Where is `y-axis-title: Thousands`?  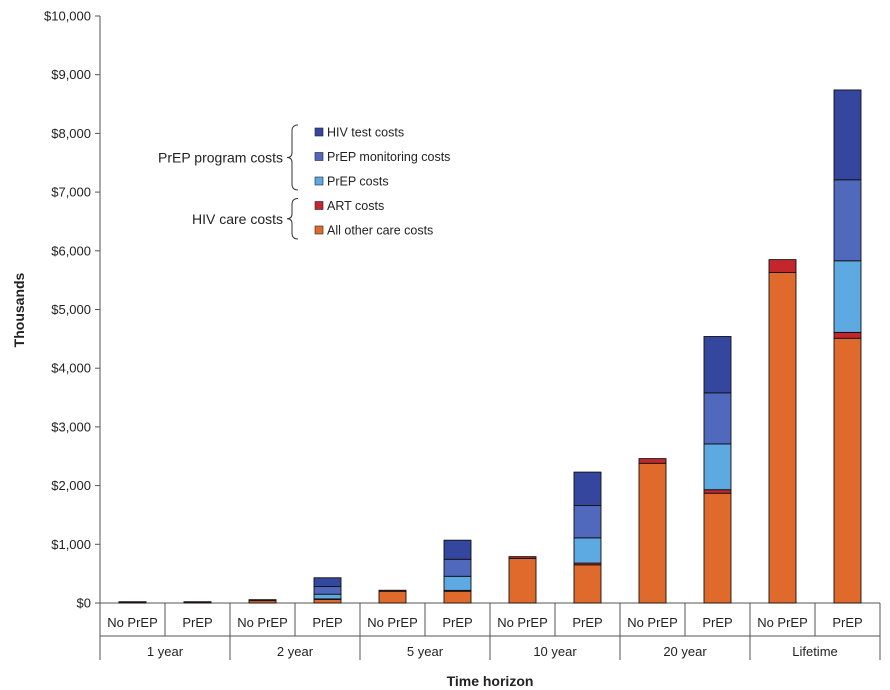
y-axis-title: Thousands is located at coordinates (19, 309).